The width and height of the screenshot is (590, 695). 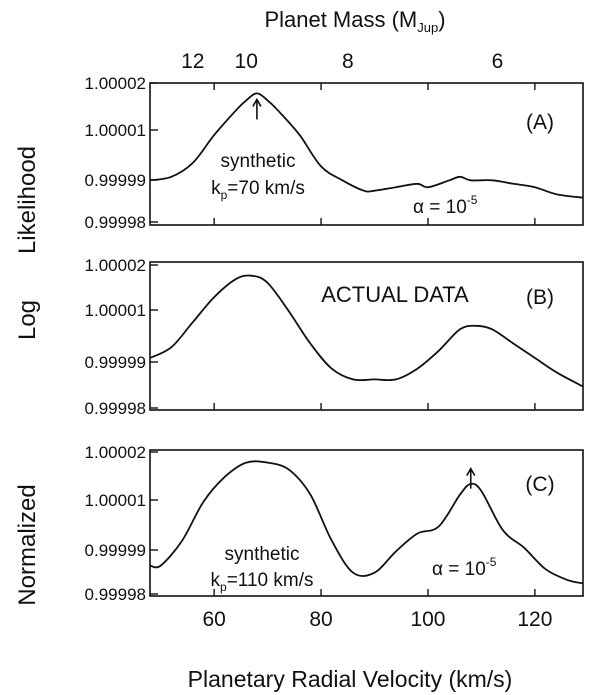 I want to click on panel-c-arrow, so click(x=471, y=478).